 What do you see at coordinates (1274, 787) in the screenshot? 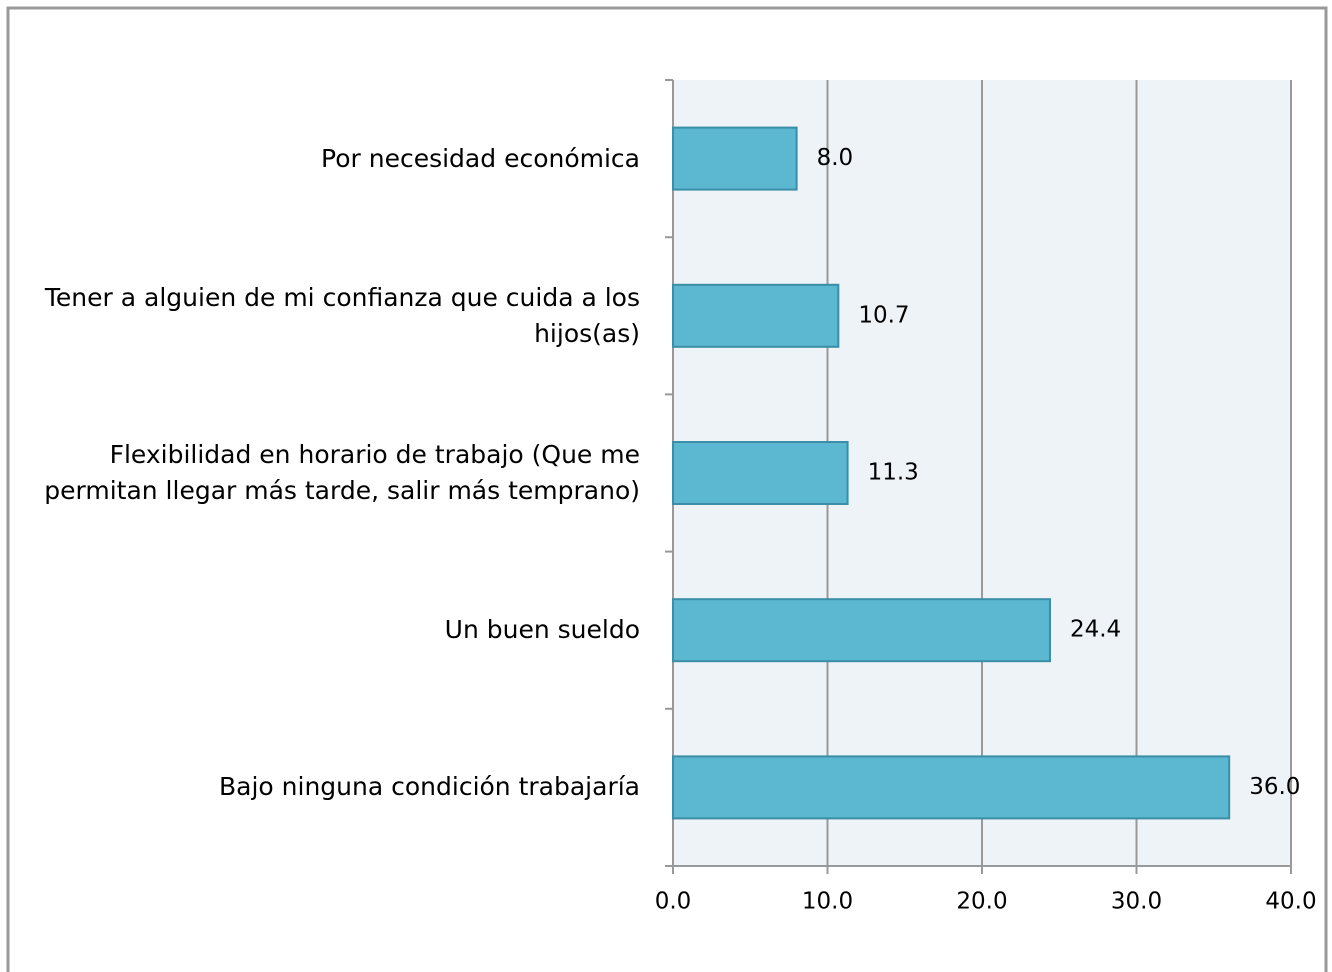
I see `value-label: 36.0` at bounding box center [1274, 787].